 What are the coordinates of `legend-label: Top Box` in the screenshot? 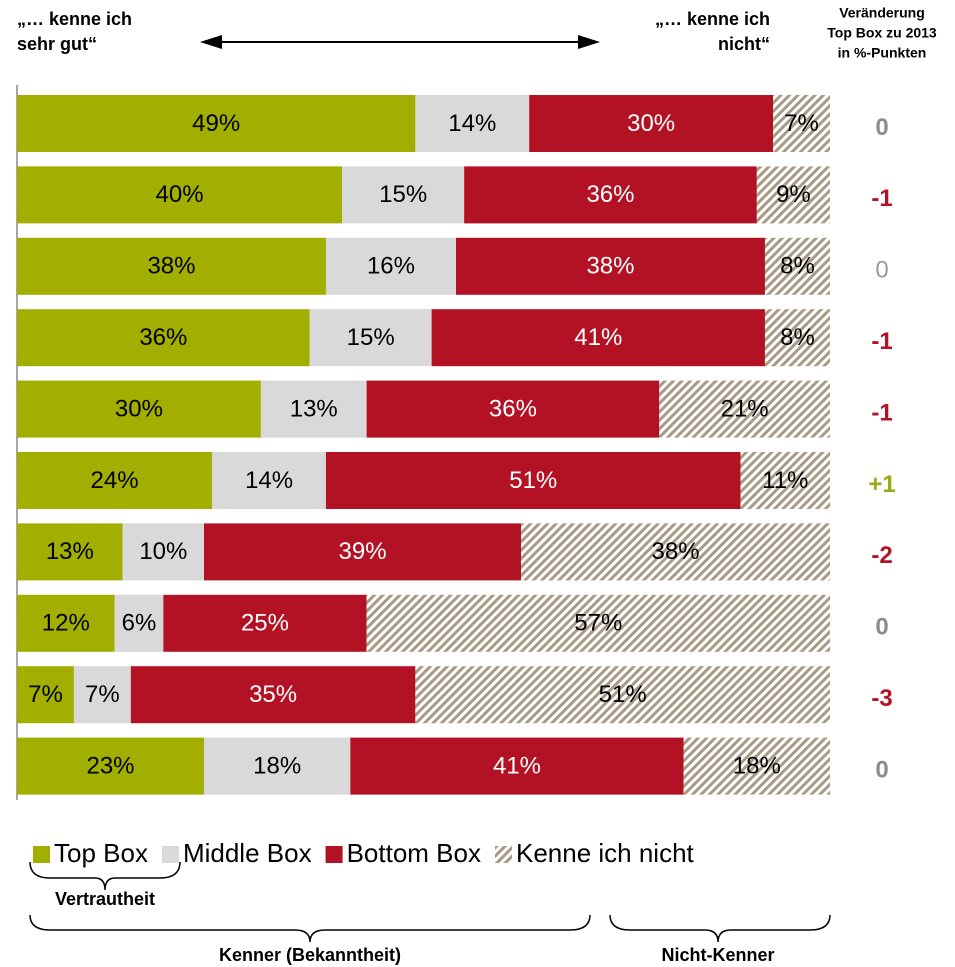 It's located at (101, 853).